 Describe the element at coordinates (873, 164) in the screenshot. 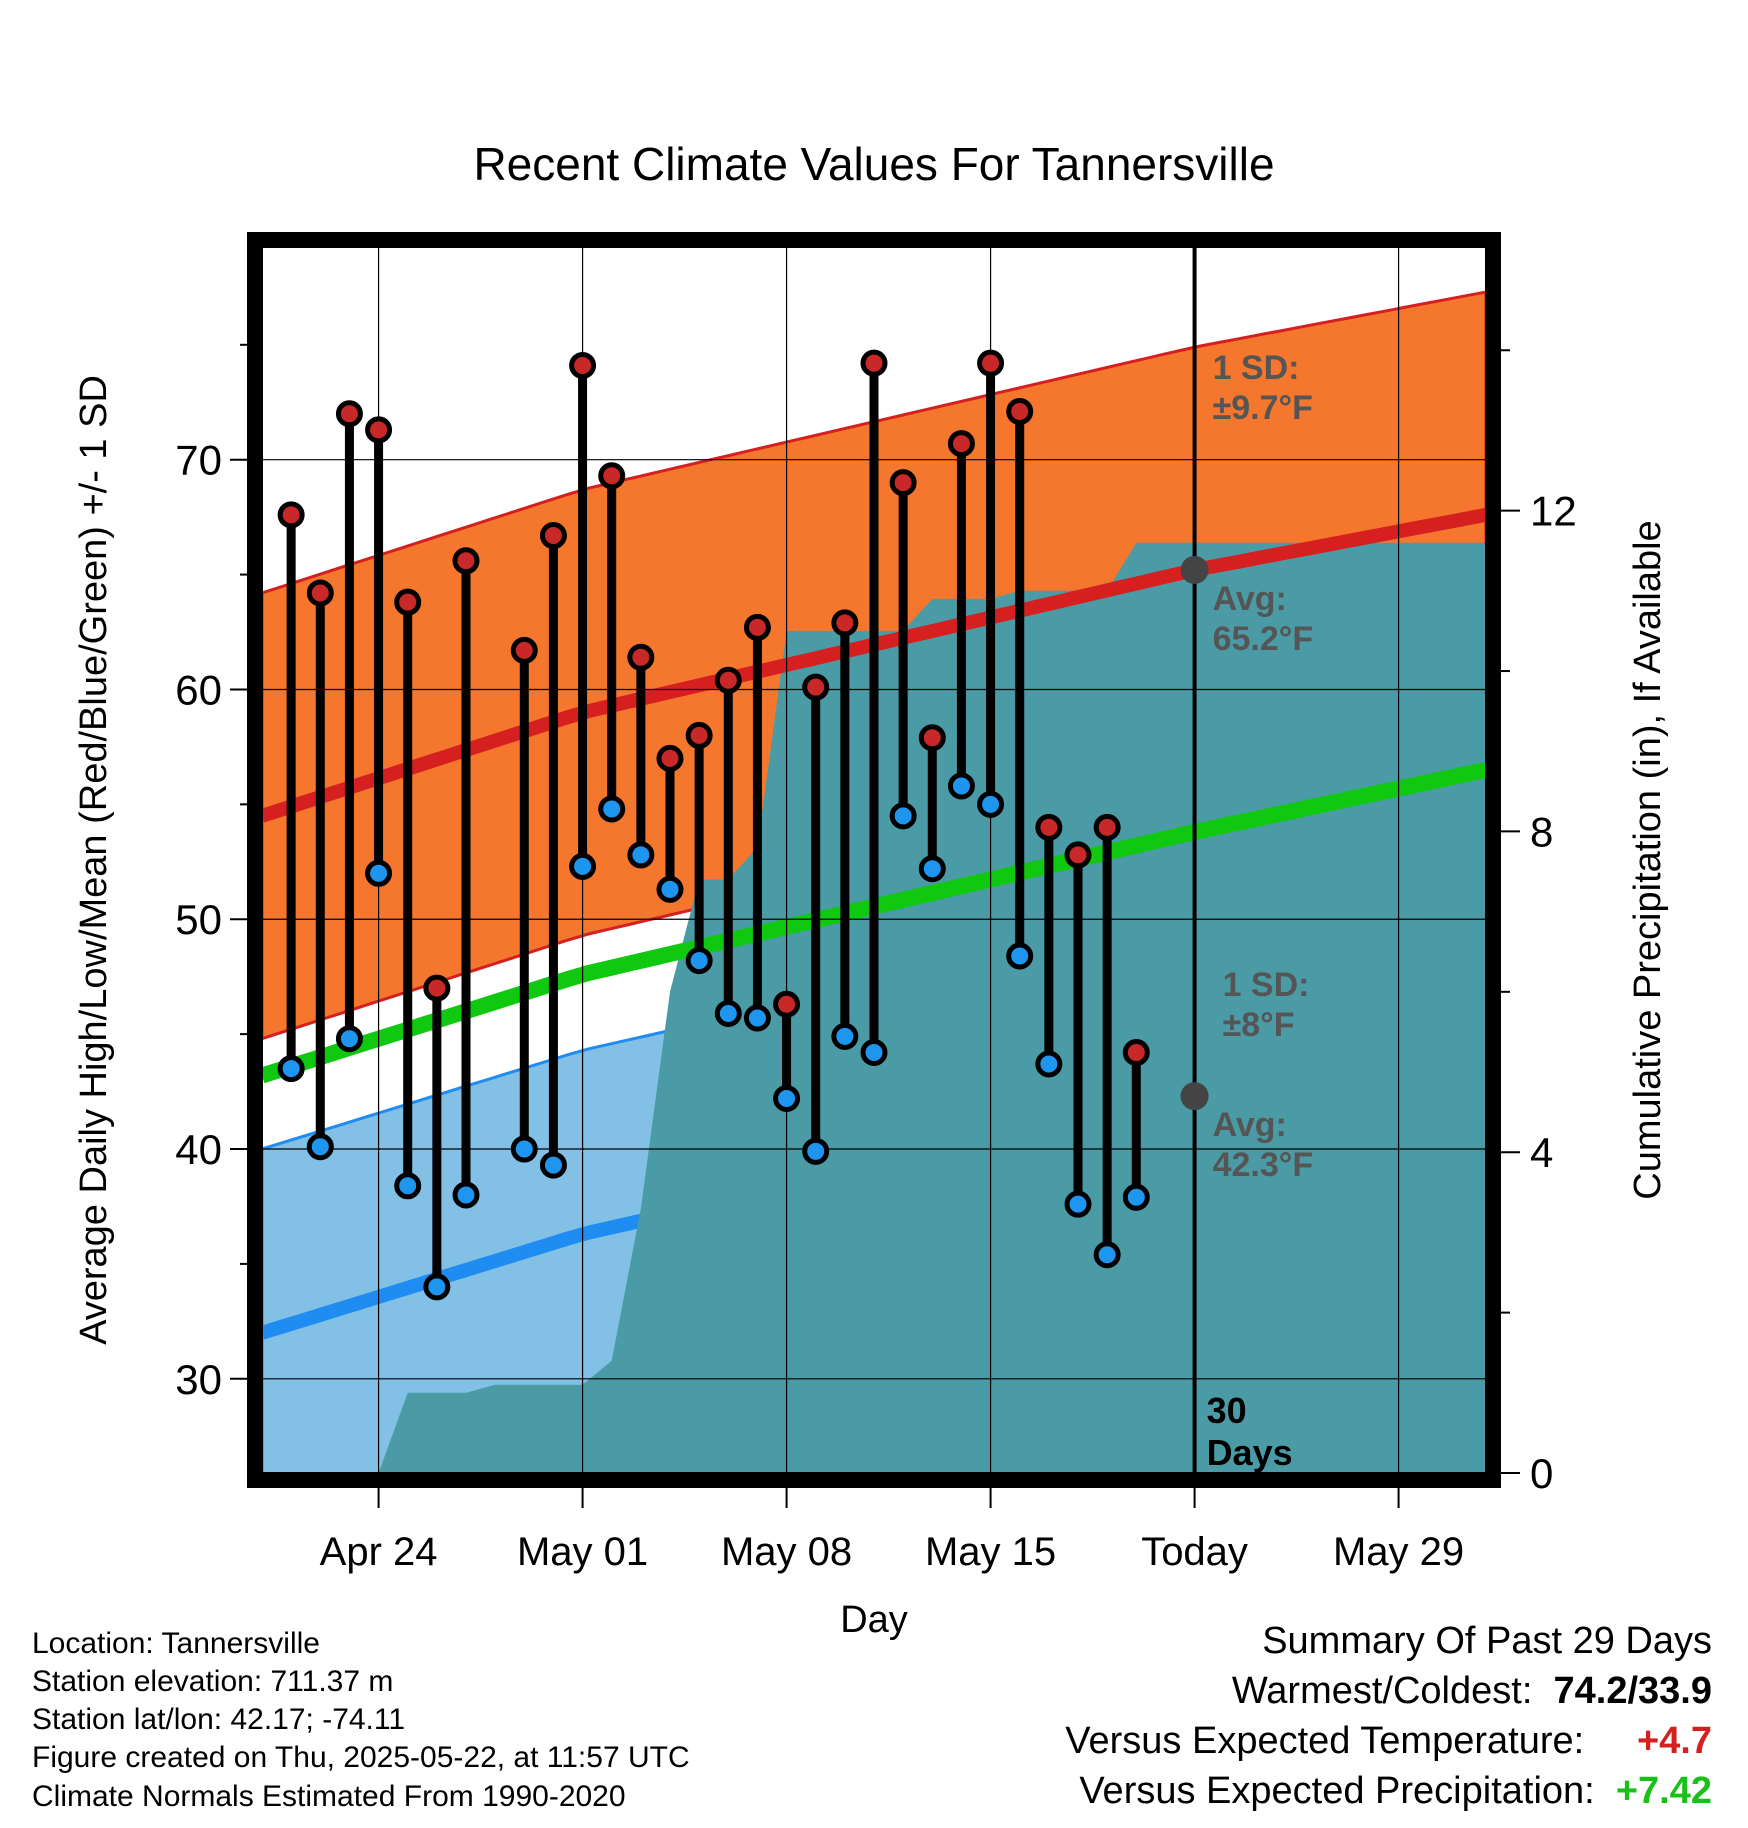

I see `chart-title: Recent Climate Values For Tannersville` at that location.